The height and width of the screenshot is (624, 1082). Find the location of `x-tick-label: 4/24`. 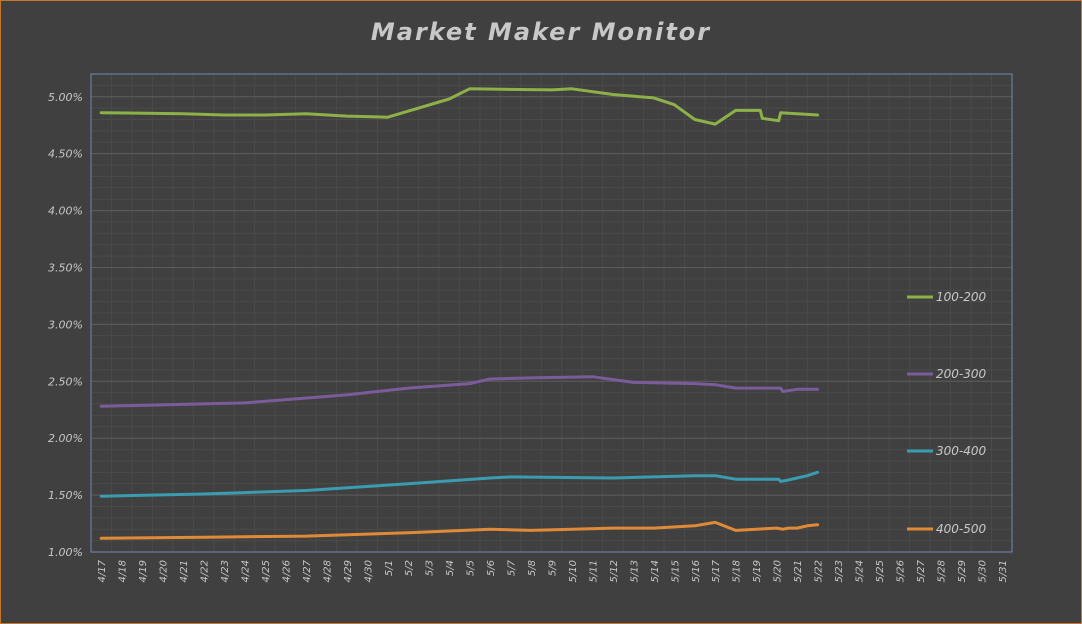

x-tick-label: 4/24 is located at coordinates (246, 571).